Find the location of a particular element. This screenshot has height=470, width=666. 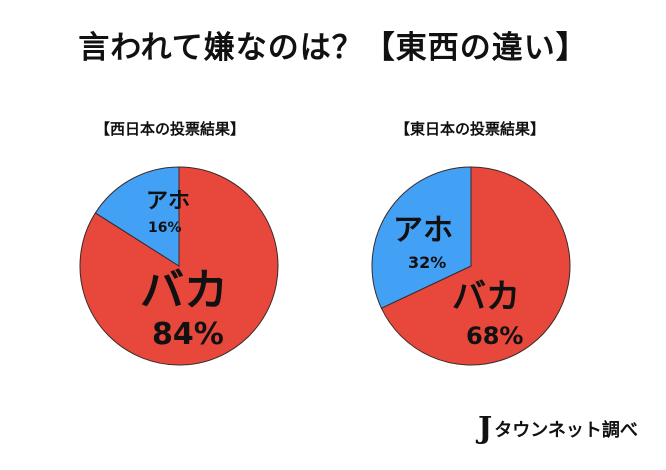

pie-east-slices is located at coordinates (471, 266).